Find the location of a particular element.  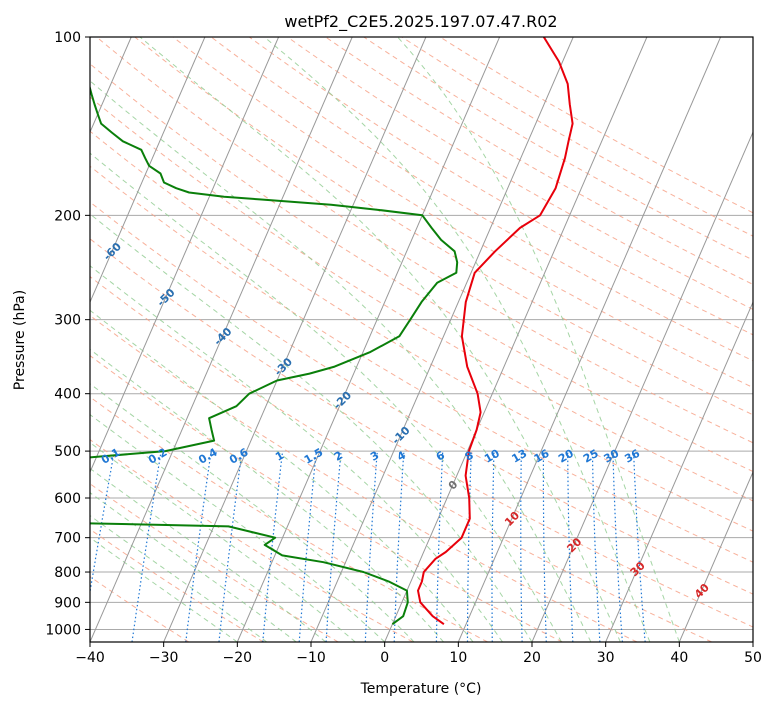

y-tick-label: 1000 is located at coordinates (63, 630).